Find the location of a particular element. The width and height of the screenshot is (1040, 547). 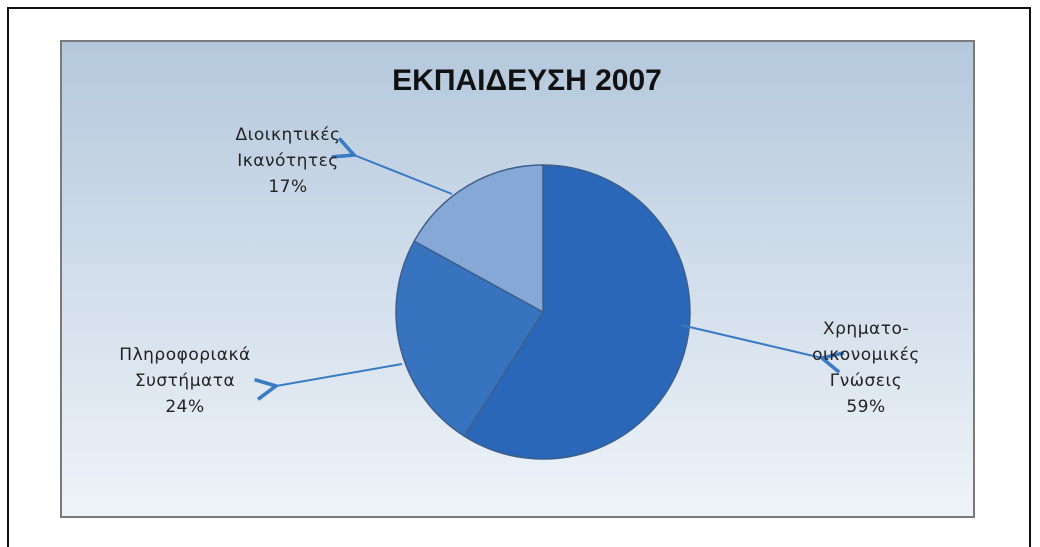

slice-label: Χρηματο- οικονομικές Γνώσεις 59% is located at coordinates (866, 368).